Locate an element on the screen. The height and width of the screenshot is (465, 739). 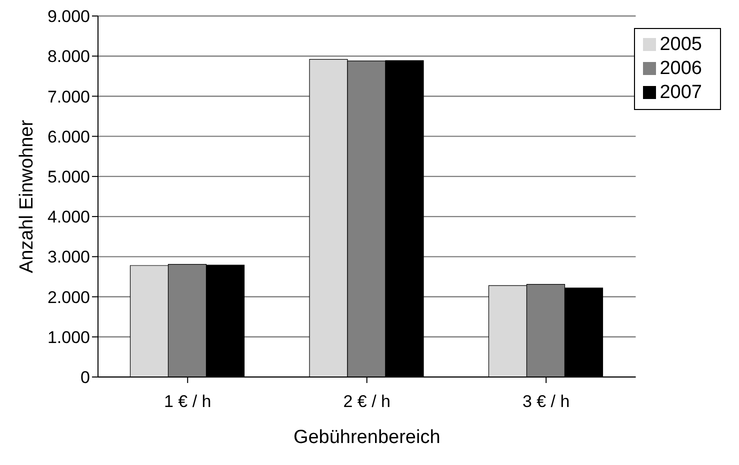
y-axis-title: Anzahl Einwohner is located at coordinates (27, 196).